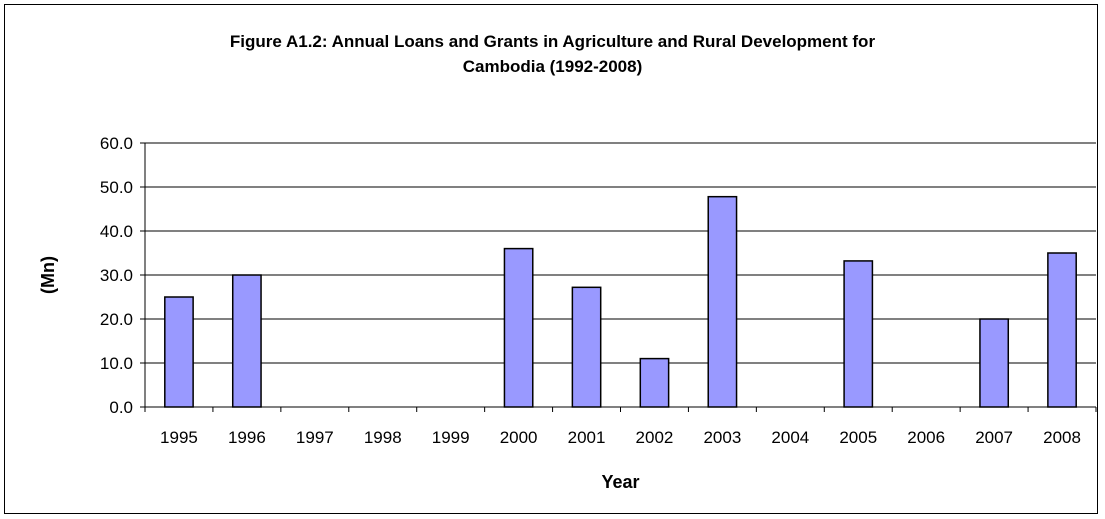 The image size is (1105, 519). Describe the element at coordinates (552, 66) in the screenshot. I see `chart-title-line-2: Cambodia (1992-2008)` at that location.